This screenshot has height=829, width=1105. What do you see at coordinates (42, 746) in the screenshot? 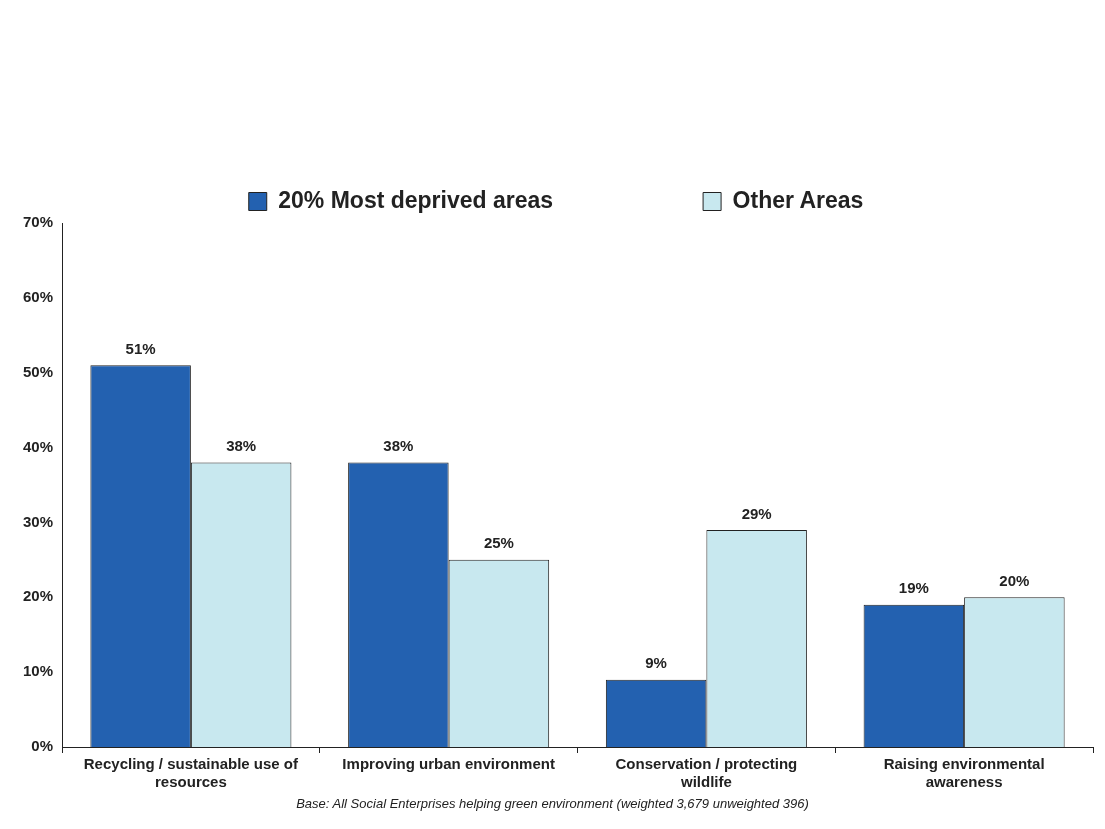
I see `y-tick-label: 0%` at bounding box center [42, 746].